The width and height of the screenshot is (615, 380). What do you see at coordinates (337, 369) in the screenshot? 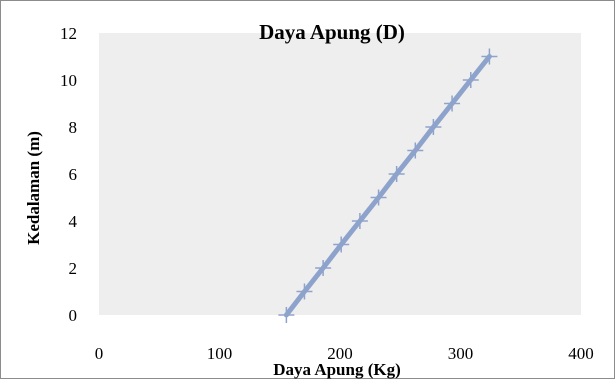
I see `x-axis-title: Daya Apung (Kg)` at bounding box center [337, 369].